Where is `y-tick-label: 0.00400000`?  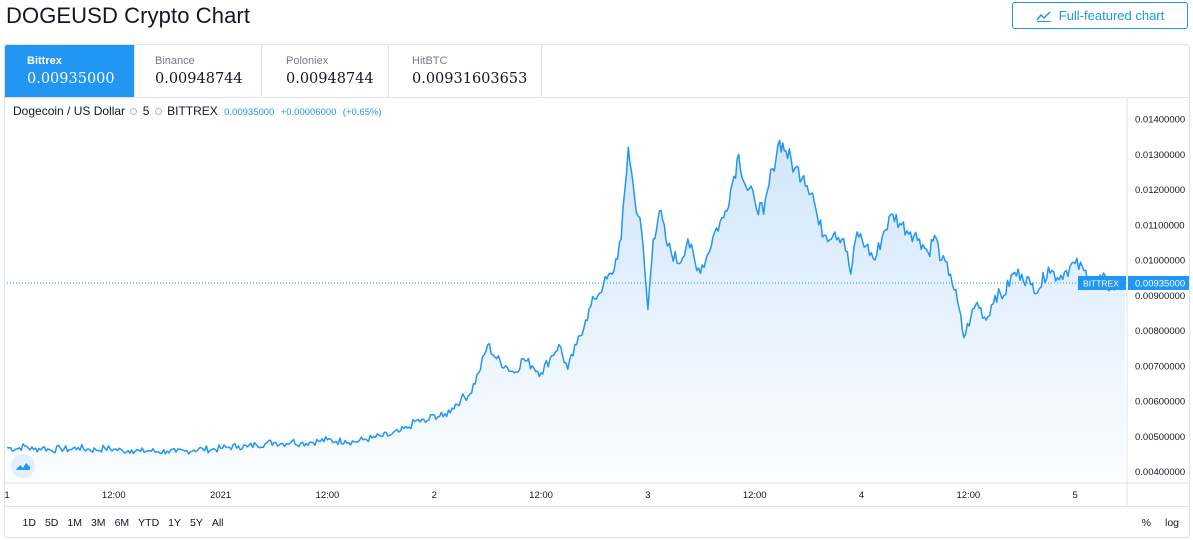
y-tick-label: 0.00400000 is located at coordinates (1160, 472).